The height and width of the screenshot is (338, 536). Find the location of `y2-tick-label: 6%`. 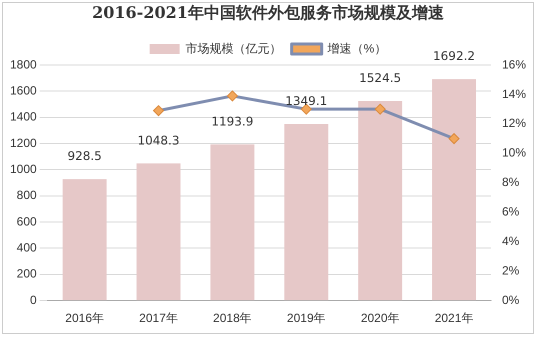

y2-tick-label: 6% is located at coordinates (511, 211).